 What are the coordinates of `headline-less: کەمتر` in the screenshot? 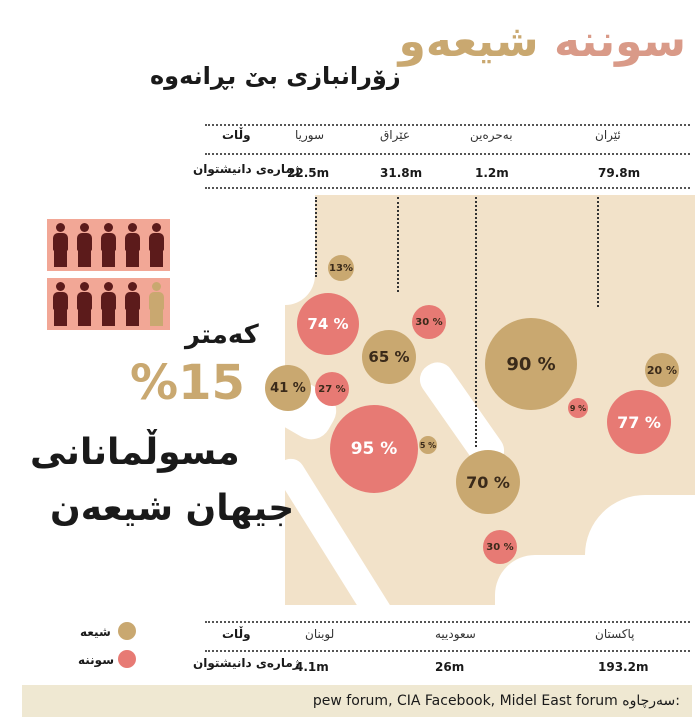 It's located at (222, 335).